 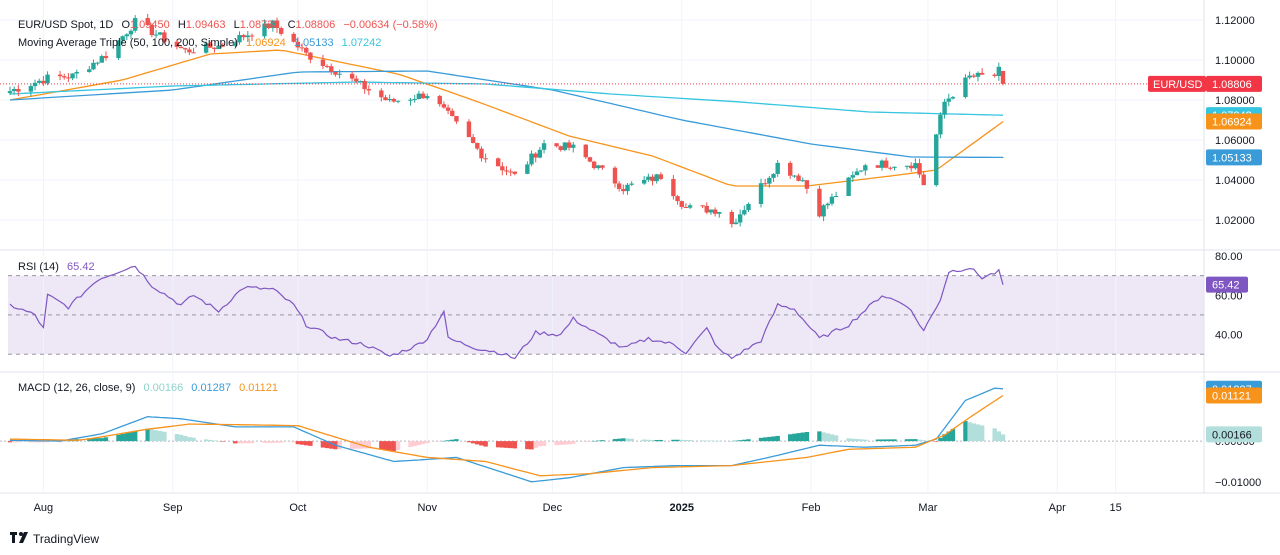 What do you see at coordinates (506, 312) in the screenshot?
I see `rsi-line` at bounding box center [506, 312].